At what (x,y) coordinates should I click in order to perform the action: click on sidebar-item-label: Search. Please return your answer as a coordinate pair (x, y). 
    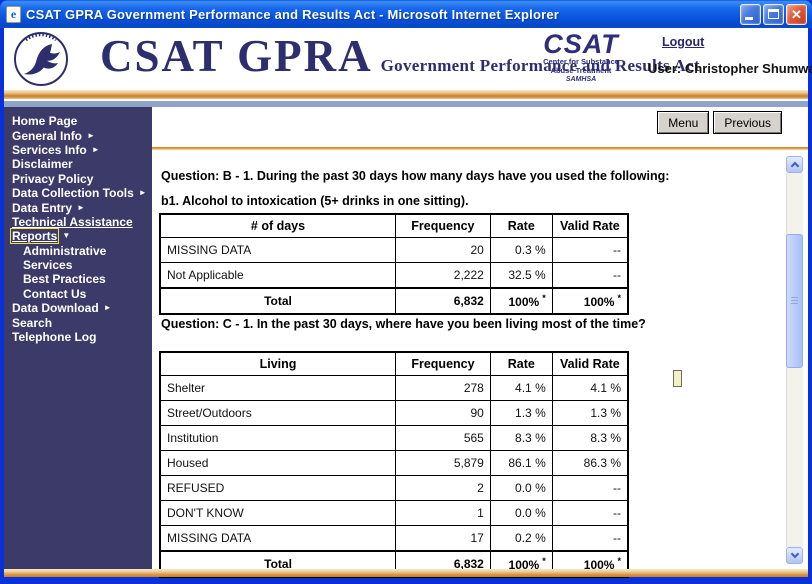
    Looking at the image, I should click on (32, 322).